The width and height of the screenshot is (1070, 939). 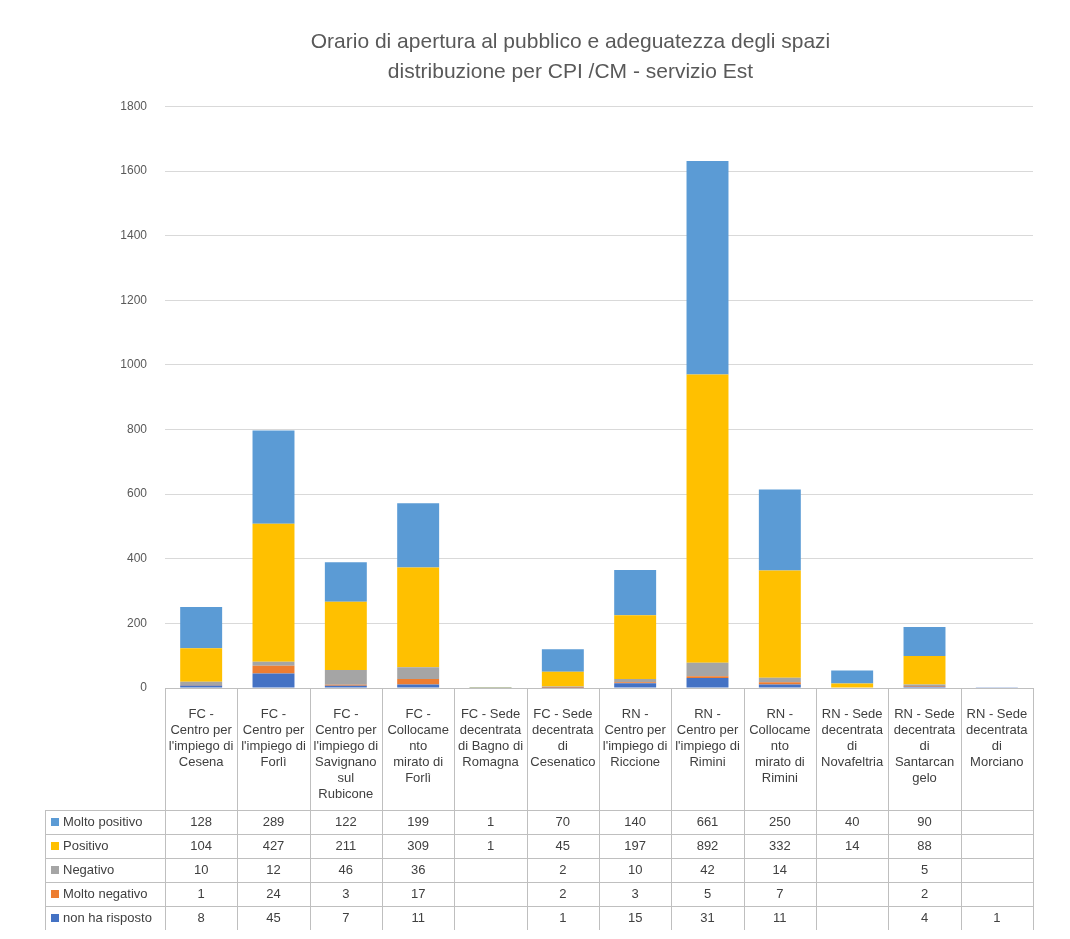 What do you see at coordinates (570, 70) in the screenshot?
I see `chart-subtitle: distribuzione per CPI /CM - servizio Est` at bounding box center [570, 70].